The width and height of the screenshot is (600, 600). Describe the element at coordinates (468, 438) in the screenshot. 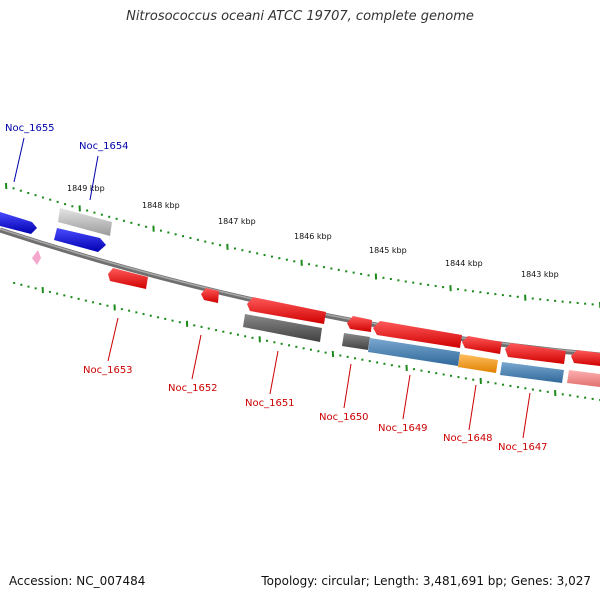

I see `gene-label-noc-1648: Noc_1648` at that location.